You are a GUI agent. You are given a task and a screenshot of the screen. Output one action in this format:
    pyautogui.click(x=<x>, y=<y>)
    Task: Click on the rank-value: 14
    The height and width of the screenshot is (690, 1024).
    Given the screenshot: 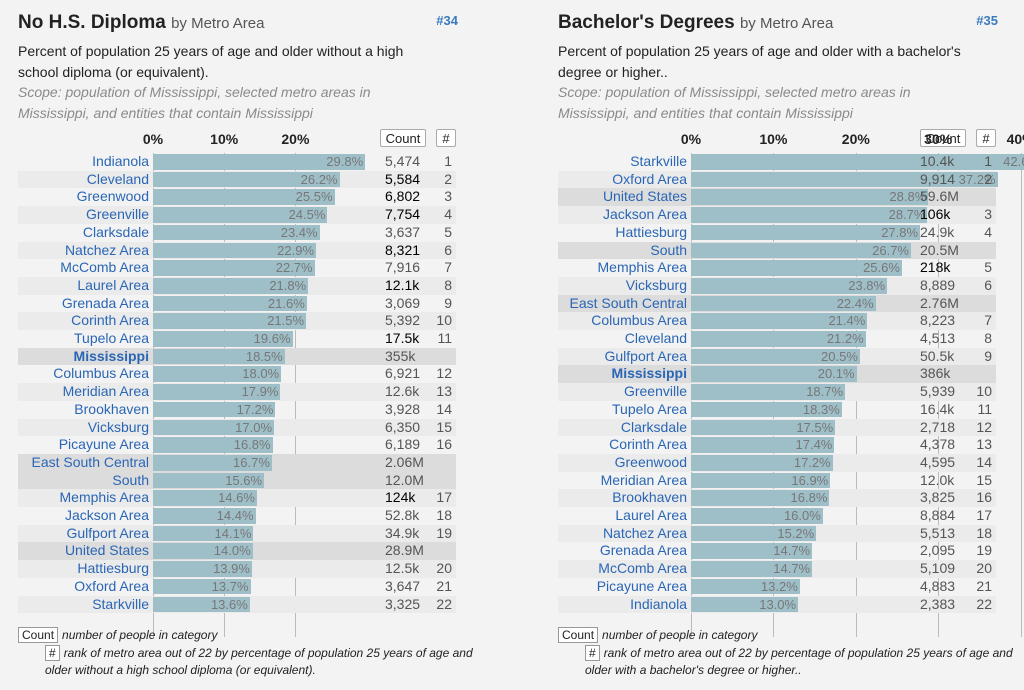 What is the action you would take?
    pyautogui.click(x=444, y=408)
    